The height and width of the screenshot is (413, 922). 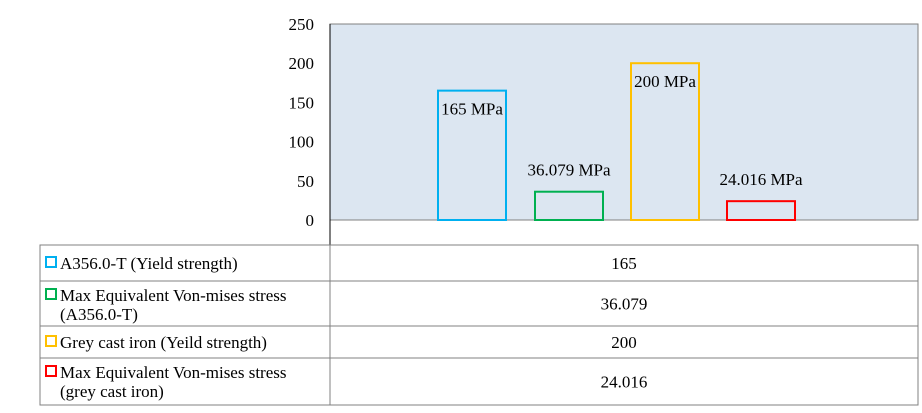 What do you see at coordinates (99, 314) in the screenshot?
I see `legend-label: (A356.0-T)` at bounding box center [99, 314].